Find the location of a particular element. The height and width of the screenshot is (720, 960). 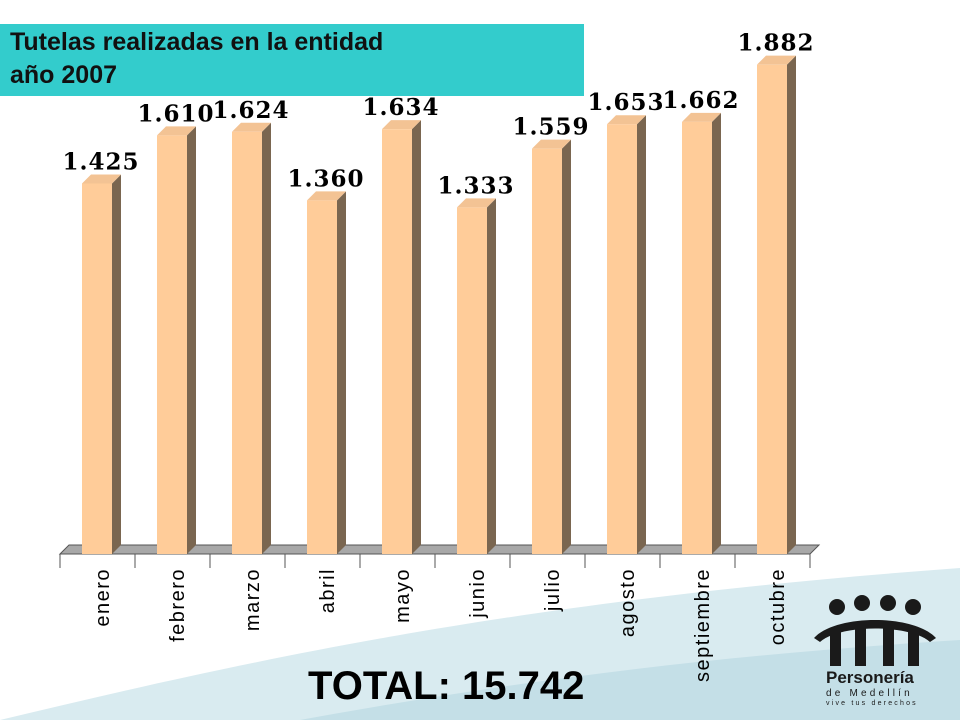

personeria-logo: Personería de Medellín vive tus derechos is located at coordinates (876, 654).